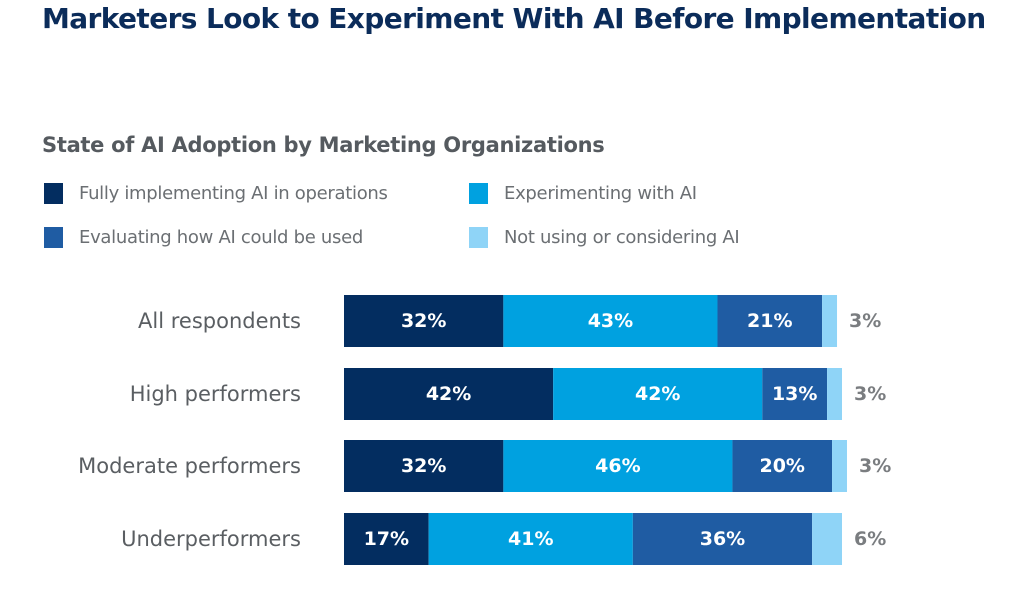  What do you see at coordinates (219, 321) in the screenshot?
I see `category-label-all-respondents: All respondents` at bounding box center [219, 321].